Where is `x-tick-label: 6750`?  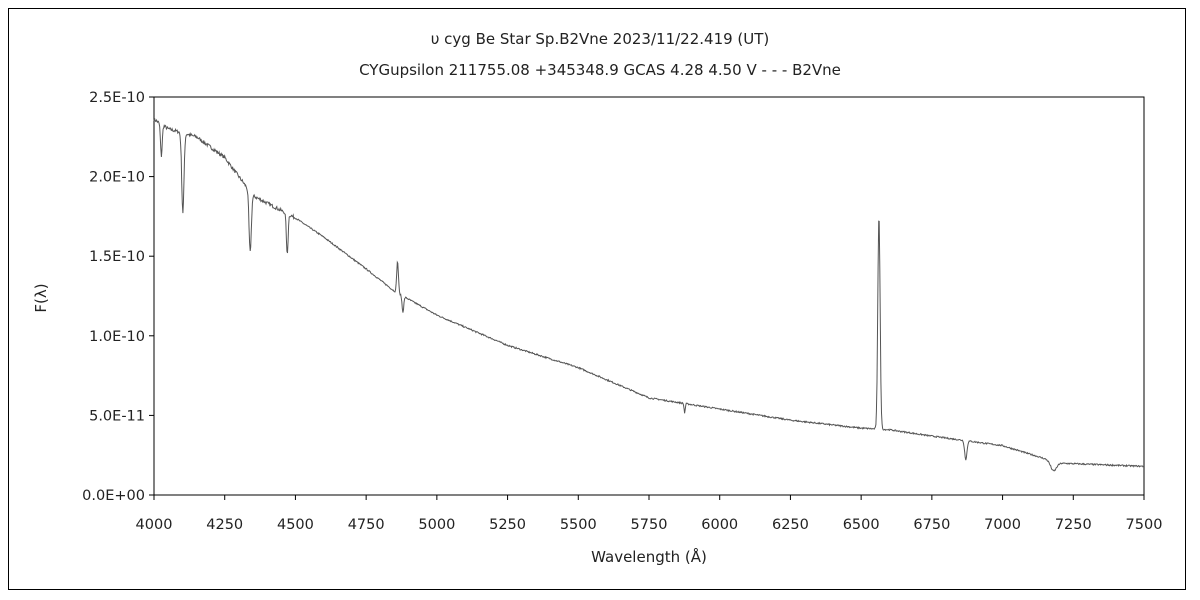
x-tick-label: 6750 is located at coordinates (931, 525).